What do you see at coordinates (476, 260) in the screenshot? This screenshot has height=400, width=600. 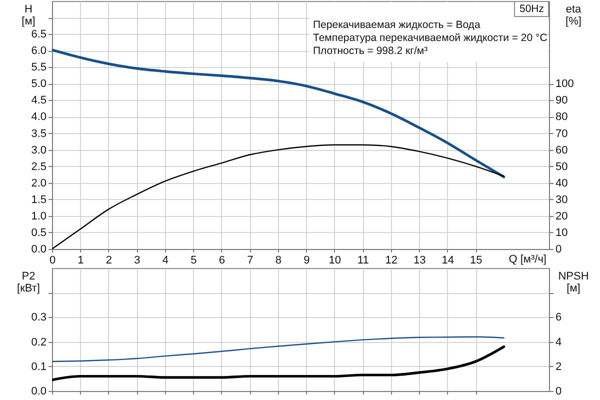 I see `x-tick-label: 15` at bounding box center [476, 260].